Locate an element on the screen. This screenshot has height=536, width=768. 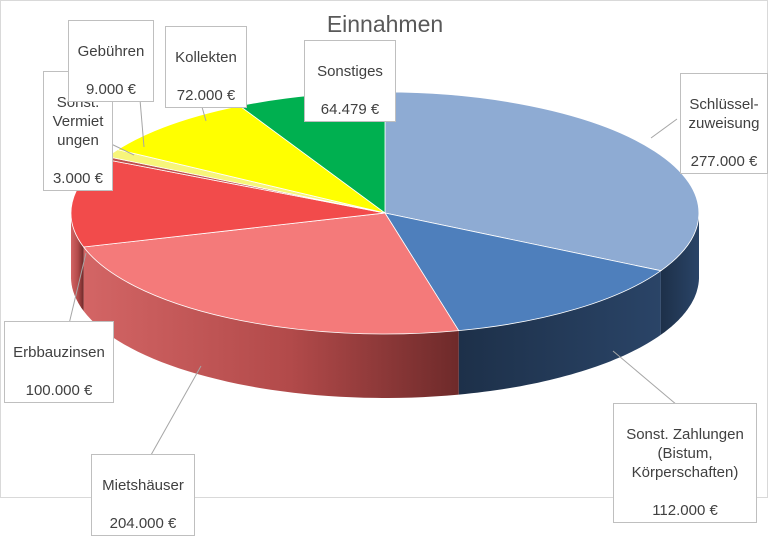
leader-line-mietshäuser is located at coordinates (176, 410).